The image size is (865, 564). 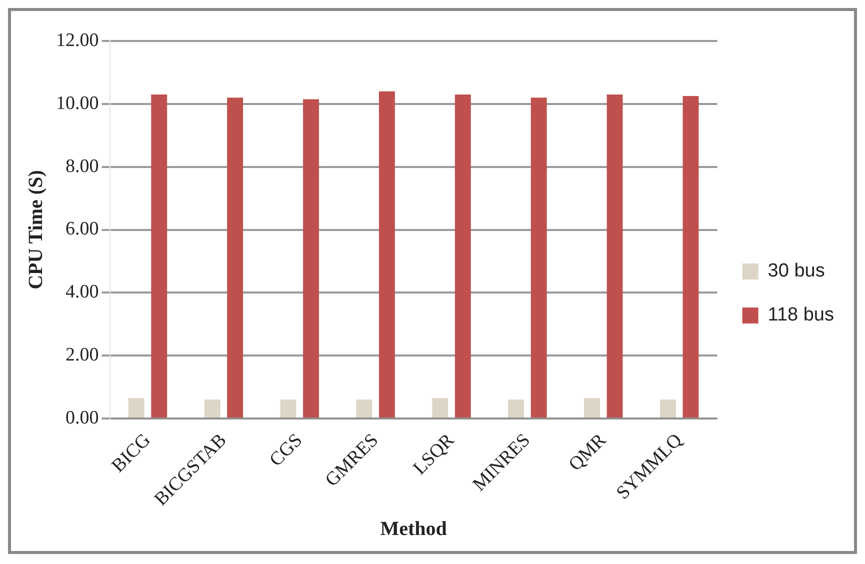 What do you see at coordinates (77, 103) in the screenshot?
I see `y-tick-label: 10.00` at bounding box center [77, 103].